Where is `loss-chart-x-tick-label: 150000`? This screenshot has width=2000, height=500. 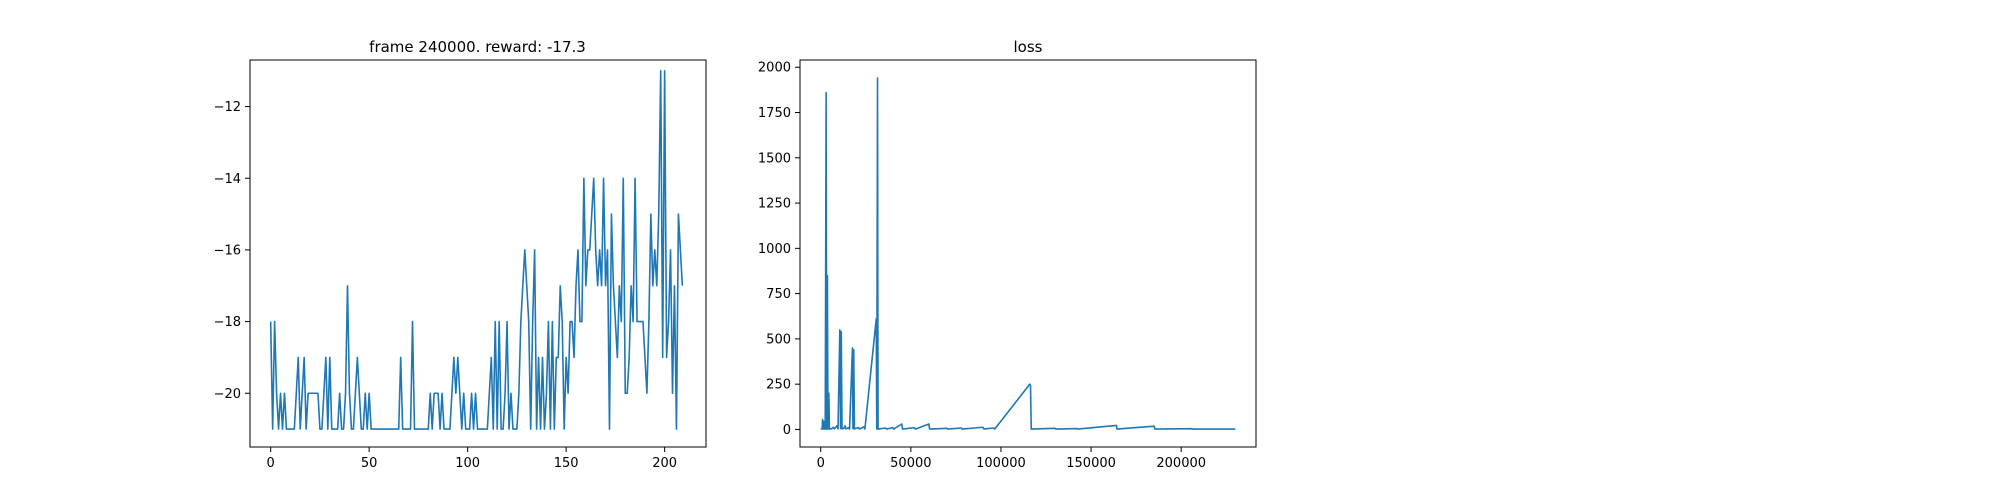 loss-chart-x-tick-label: 150000 is located at coordinates (1091, 463).